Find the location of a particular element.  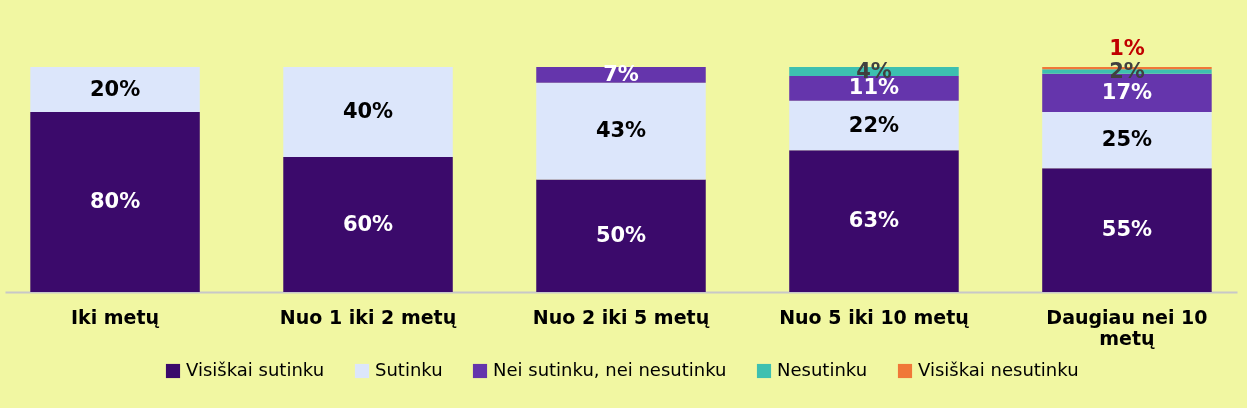

data-label: 50% is located at coordinates (621, 234).